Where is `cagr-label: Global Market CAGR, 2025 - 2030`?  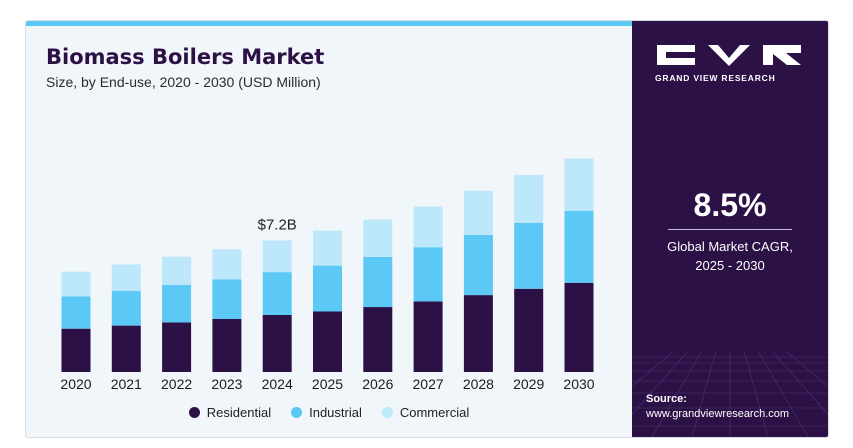
cagr-label: Global Market CAGR, 2025 - 2030 is located at coordinates (730, 256).